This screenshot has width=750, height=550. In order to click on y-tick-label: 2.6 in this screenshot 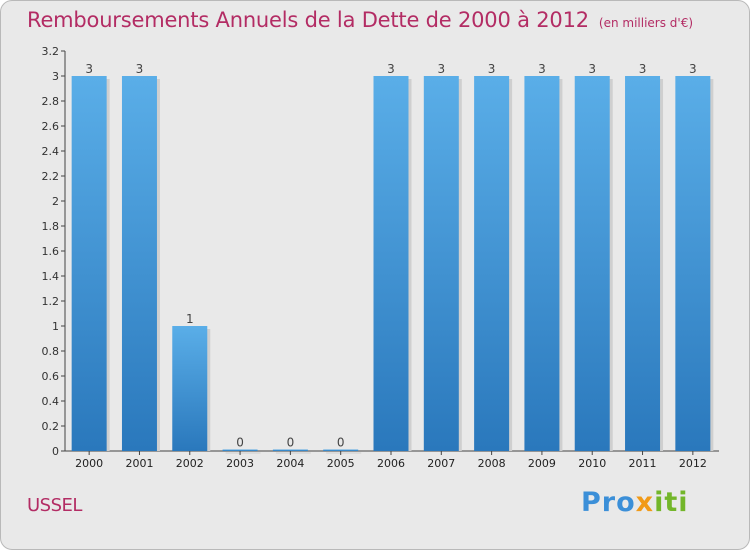, I will do `click(51, 126)`.